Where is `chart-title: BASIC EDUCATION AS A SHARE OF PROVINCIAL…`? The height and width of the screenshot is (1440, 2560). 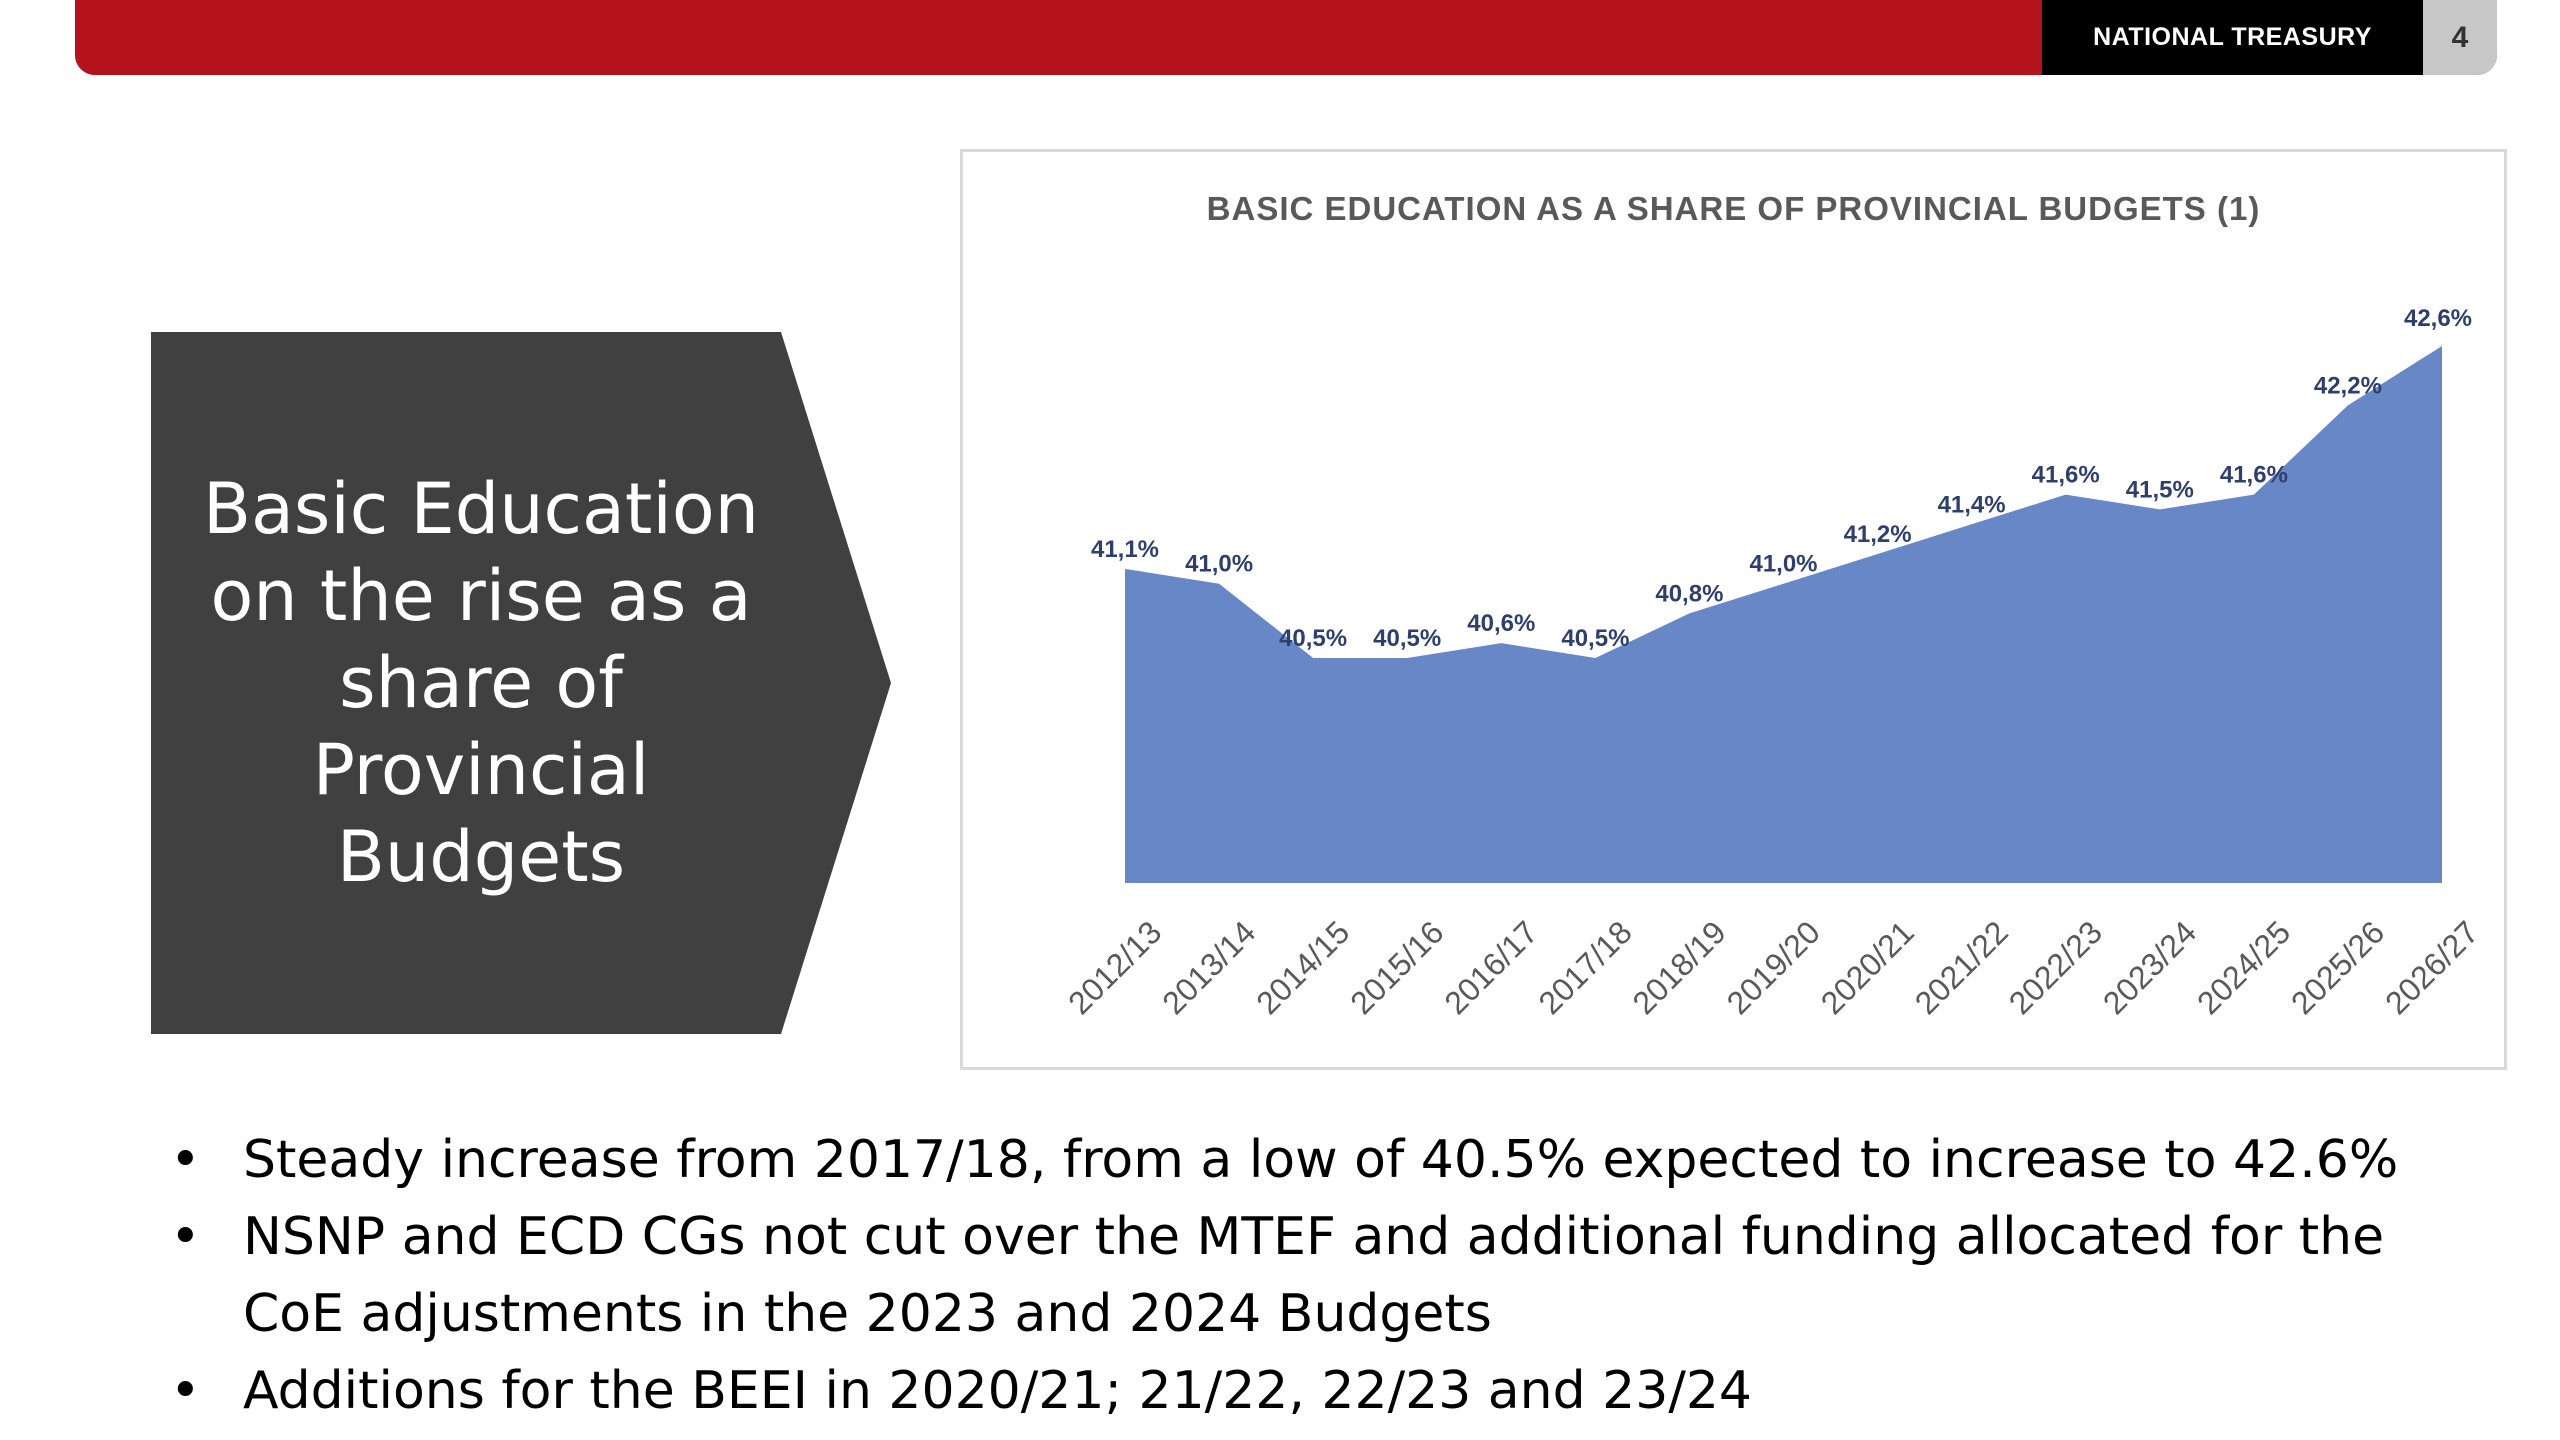
chart-title: BASIC EDUCATION AS A SHARE OF PROVINCIAL… is located at coordinates (1733, 208).